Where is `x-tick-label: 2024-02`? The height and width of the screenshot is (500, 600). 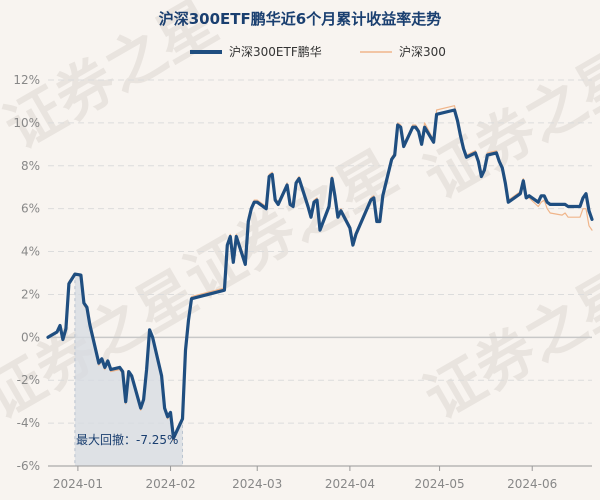 x-tick-label: 2024-02 is located at coordinates (170, 484).